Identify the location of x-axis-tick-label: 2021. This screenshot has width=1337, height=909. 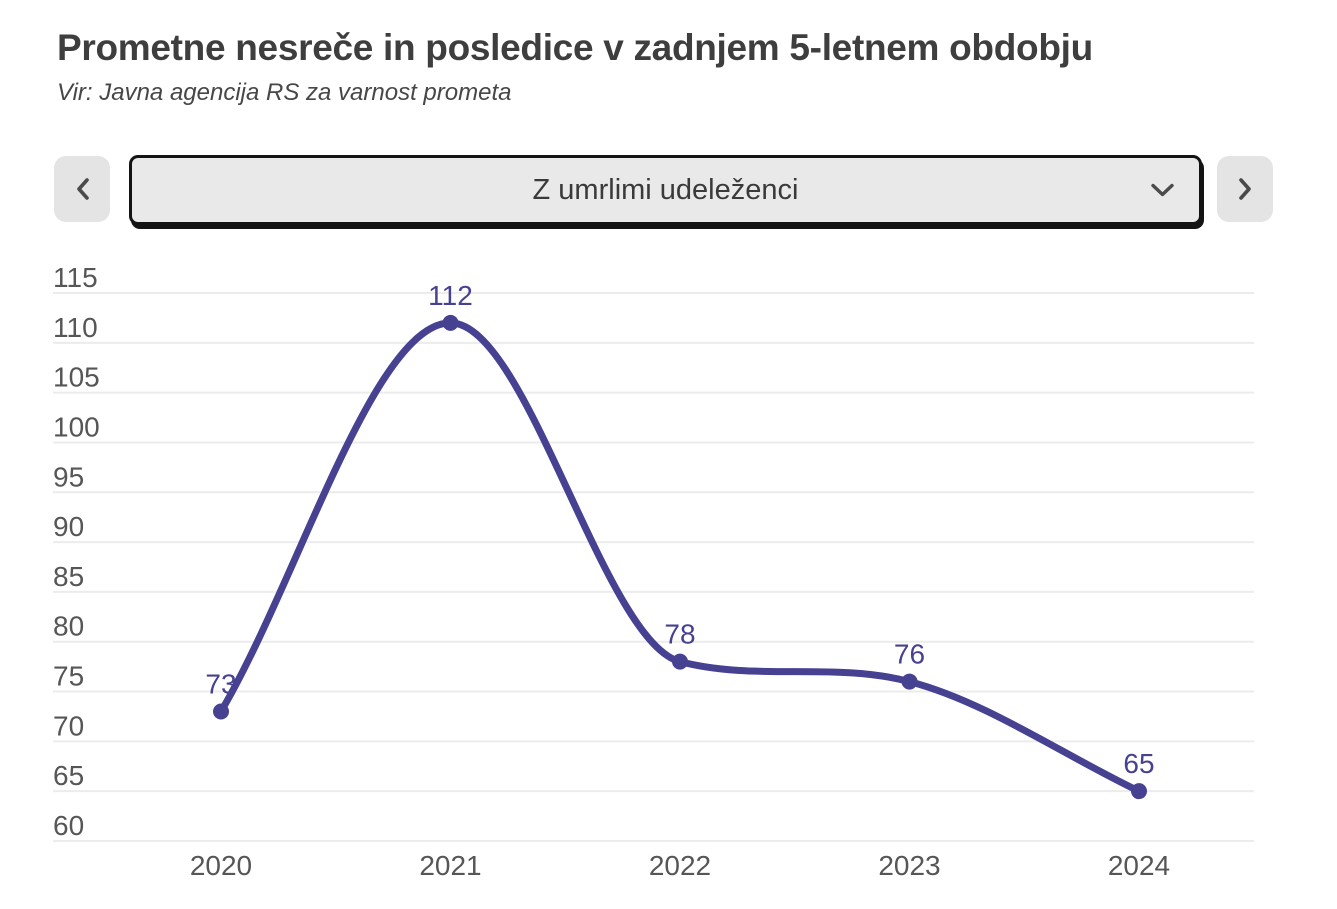
(450, 865).